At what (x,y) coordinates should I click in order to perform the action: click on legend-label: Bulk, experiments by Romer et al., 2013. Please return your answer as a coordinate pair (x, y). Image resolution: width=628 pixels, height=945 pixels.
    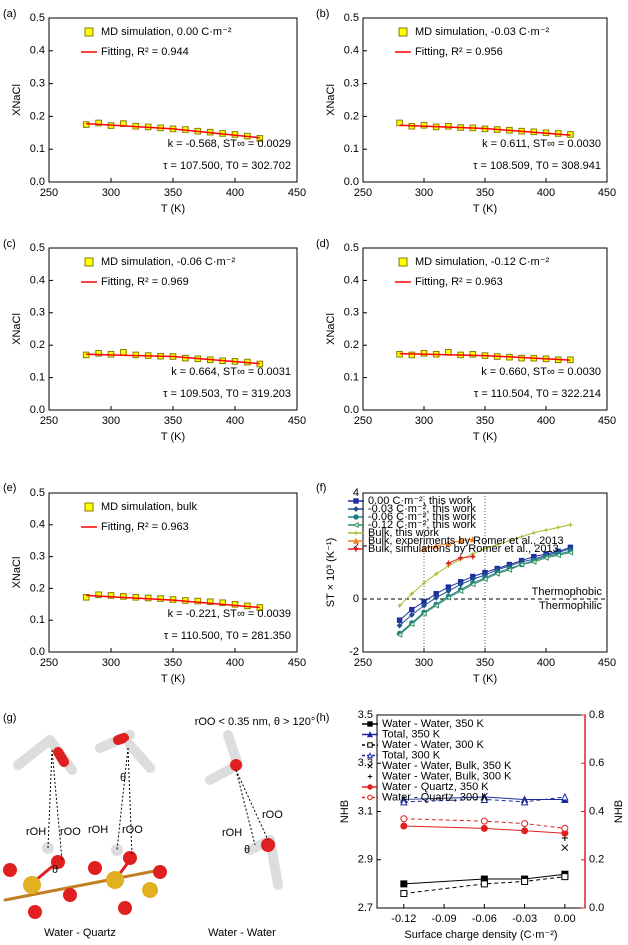
    Looking at the image, I should click on (466, 541).